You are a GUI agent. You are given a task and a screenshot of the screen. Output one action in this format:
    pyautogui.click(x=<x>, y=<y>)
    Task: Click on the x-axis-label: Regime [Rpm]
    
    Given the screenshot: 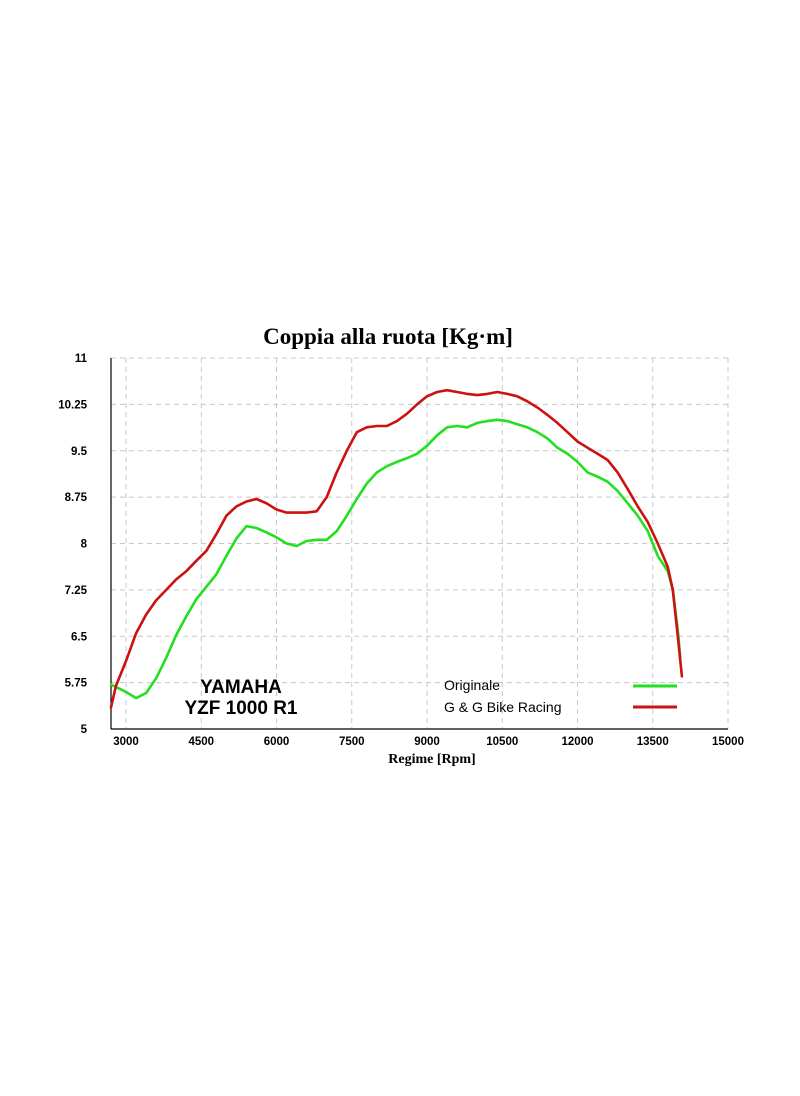 What is the action you would take?
    pyautogui.click(x=431, y=759)
    